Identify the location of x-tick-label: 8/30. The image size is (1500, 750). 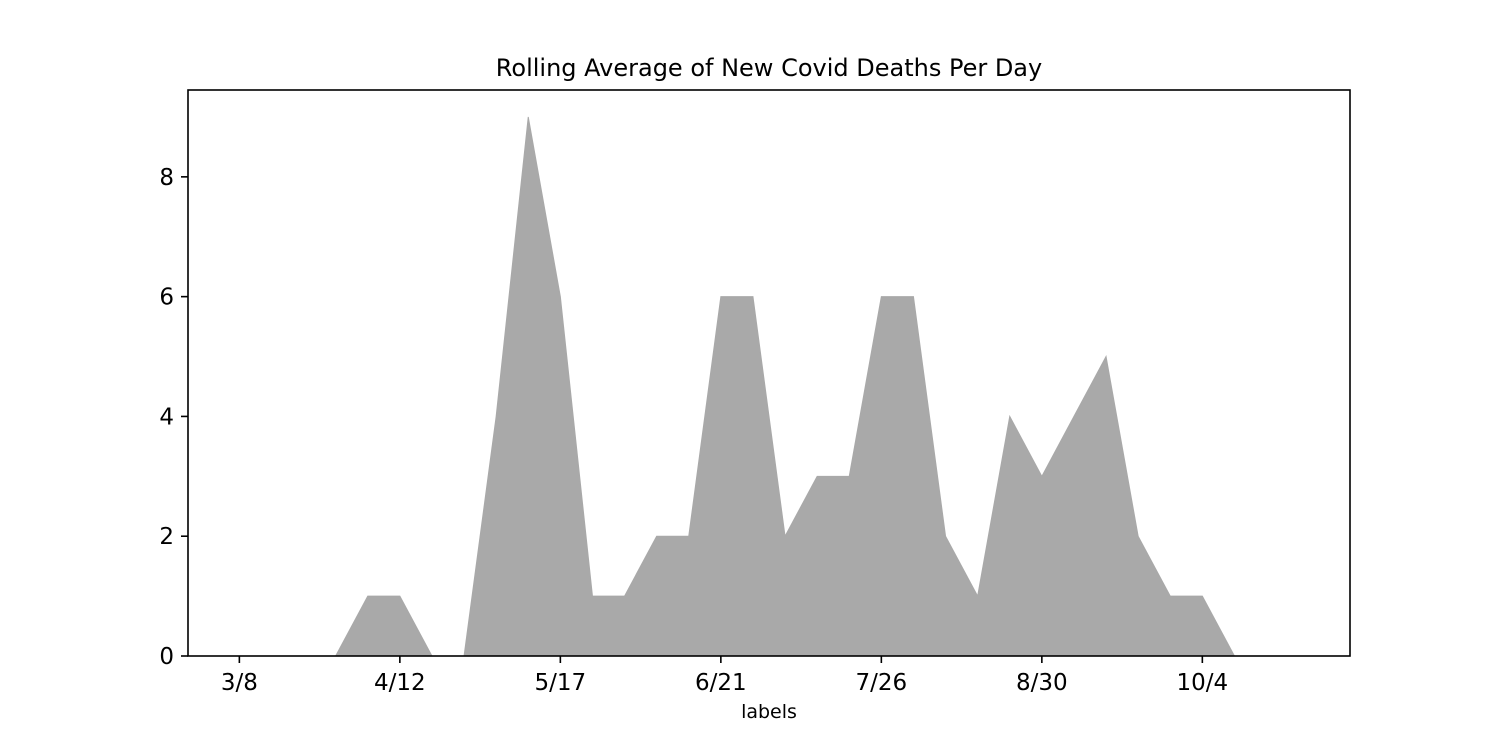
(1042, 683).